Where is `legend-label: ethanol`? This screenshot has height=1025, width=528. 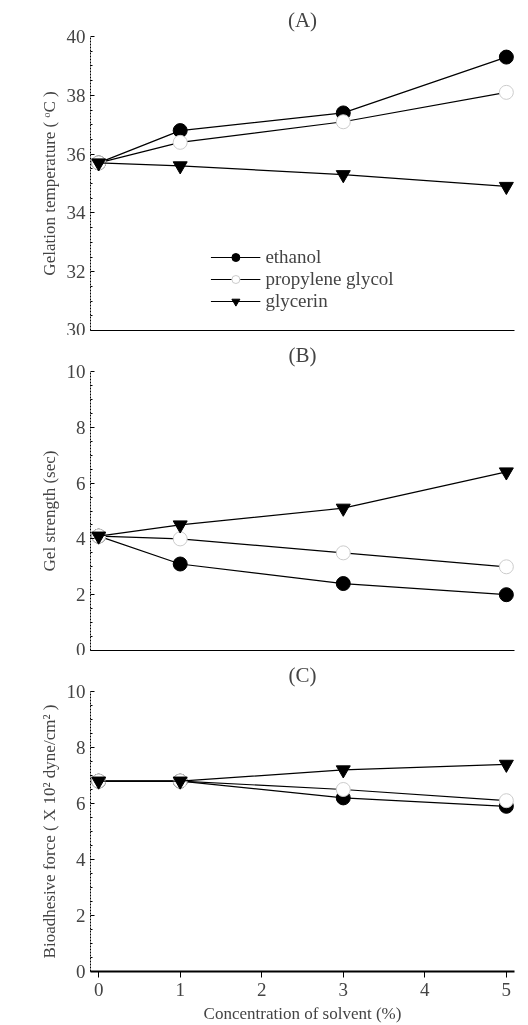
legend-label: ethanol is located at coordinates (293, 257).